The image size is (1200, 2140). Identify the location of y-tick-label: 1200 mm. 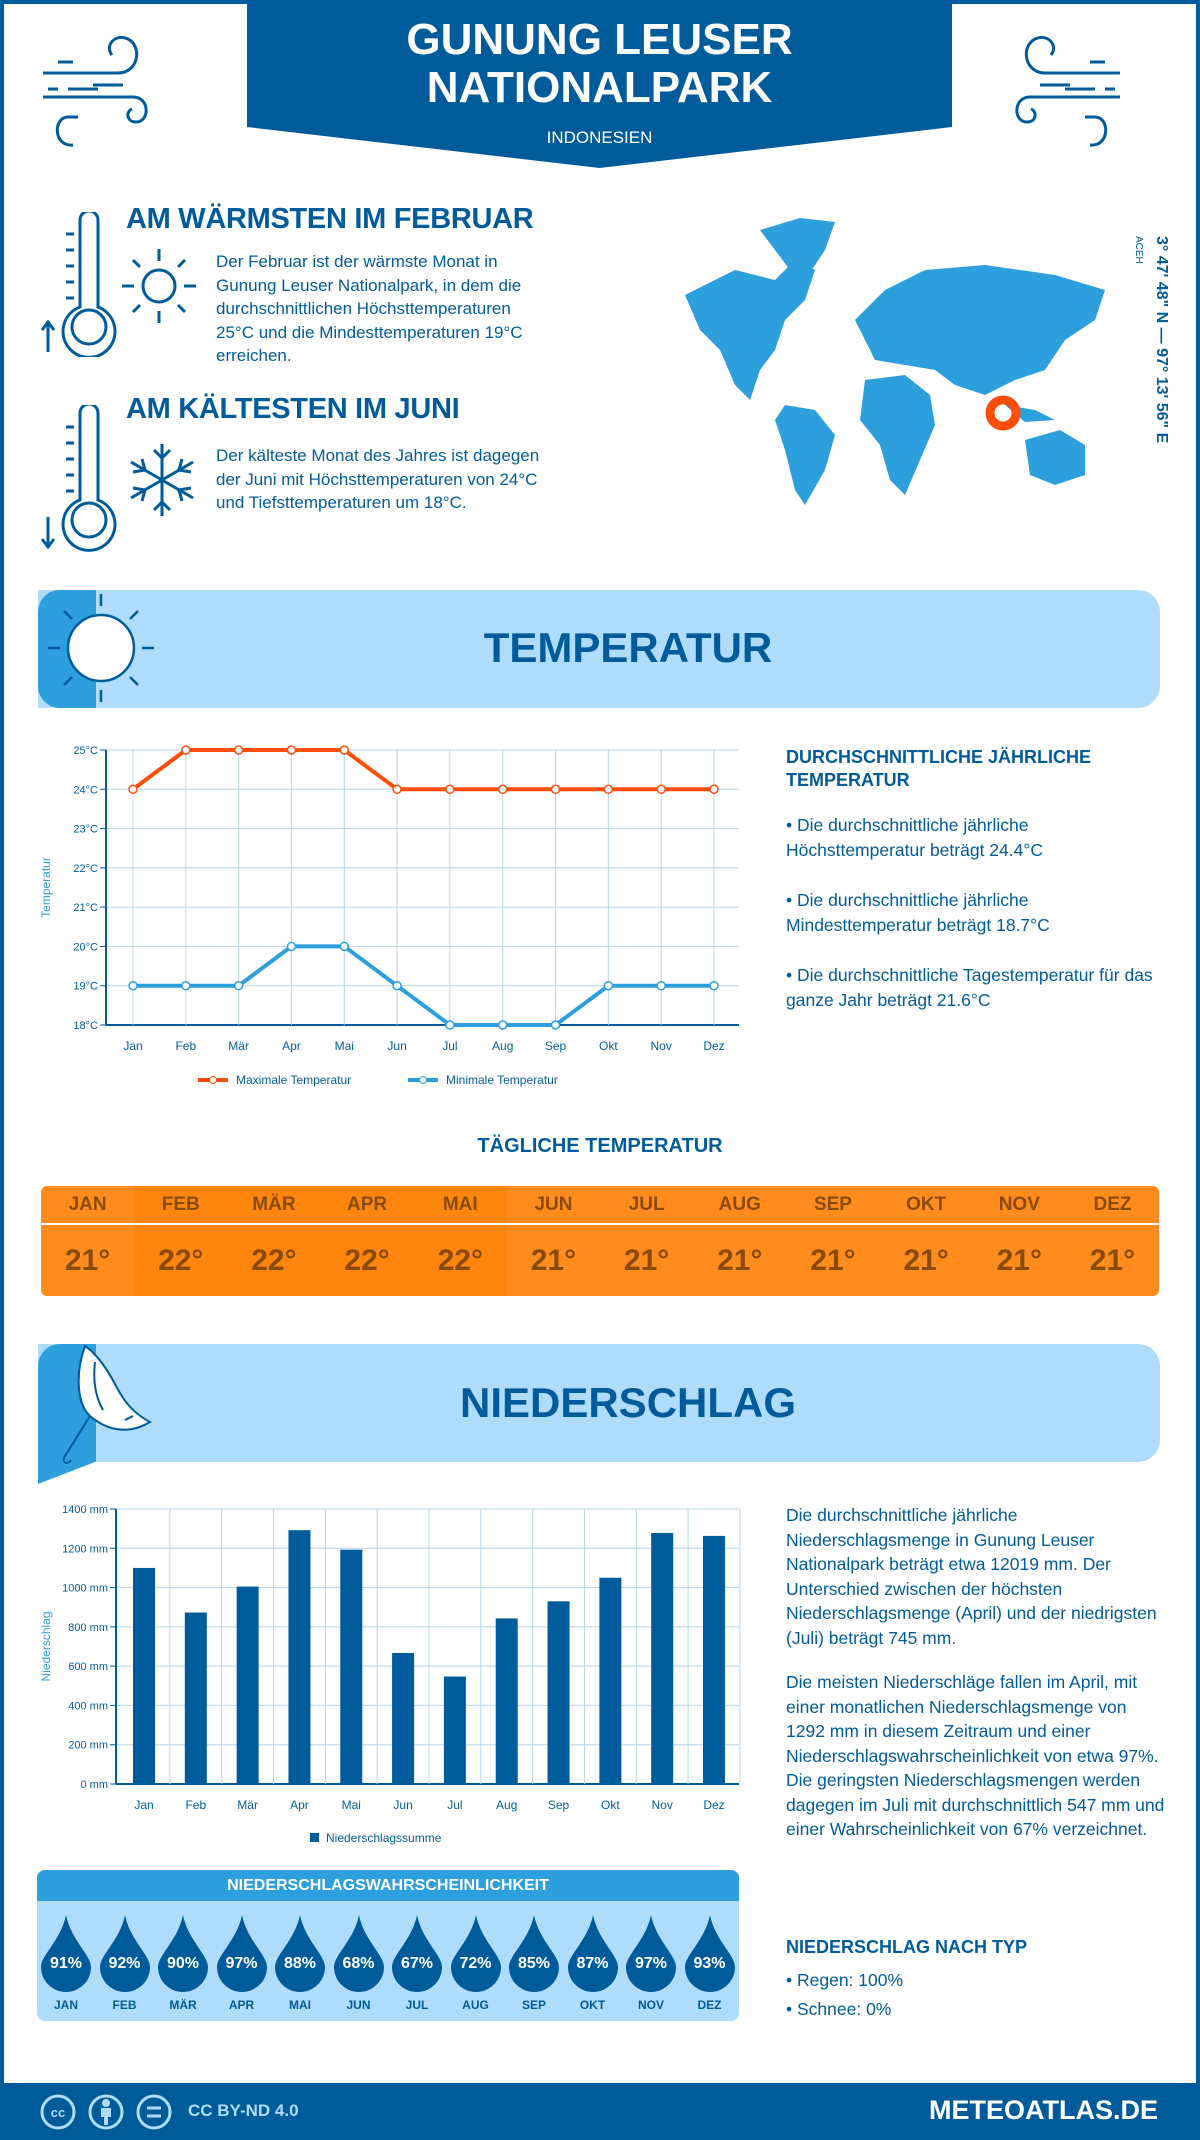
(85, 1549).